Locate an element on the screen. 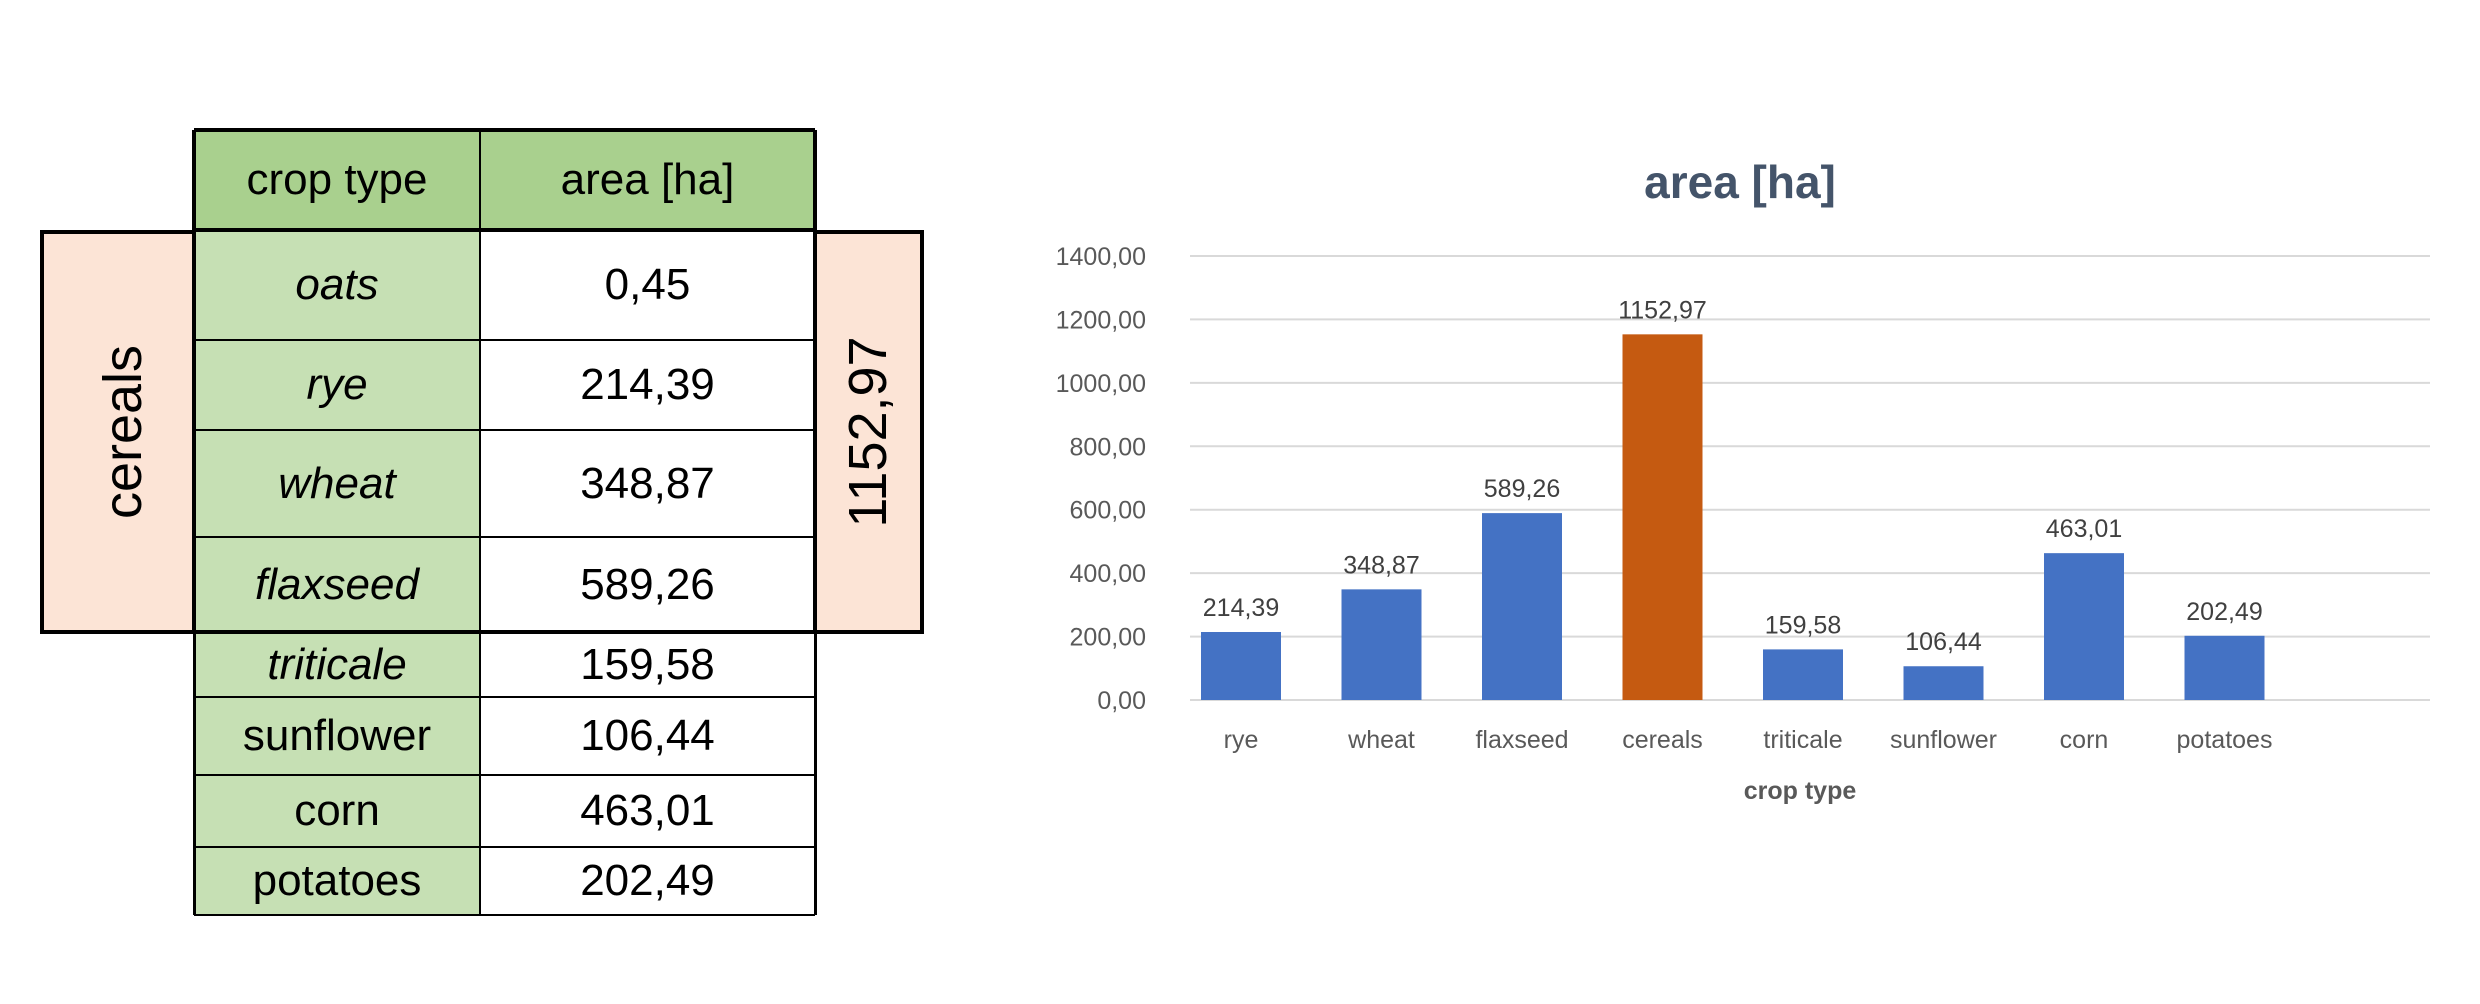  header-crop-type: crop type is located at coordinates (337, 180).